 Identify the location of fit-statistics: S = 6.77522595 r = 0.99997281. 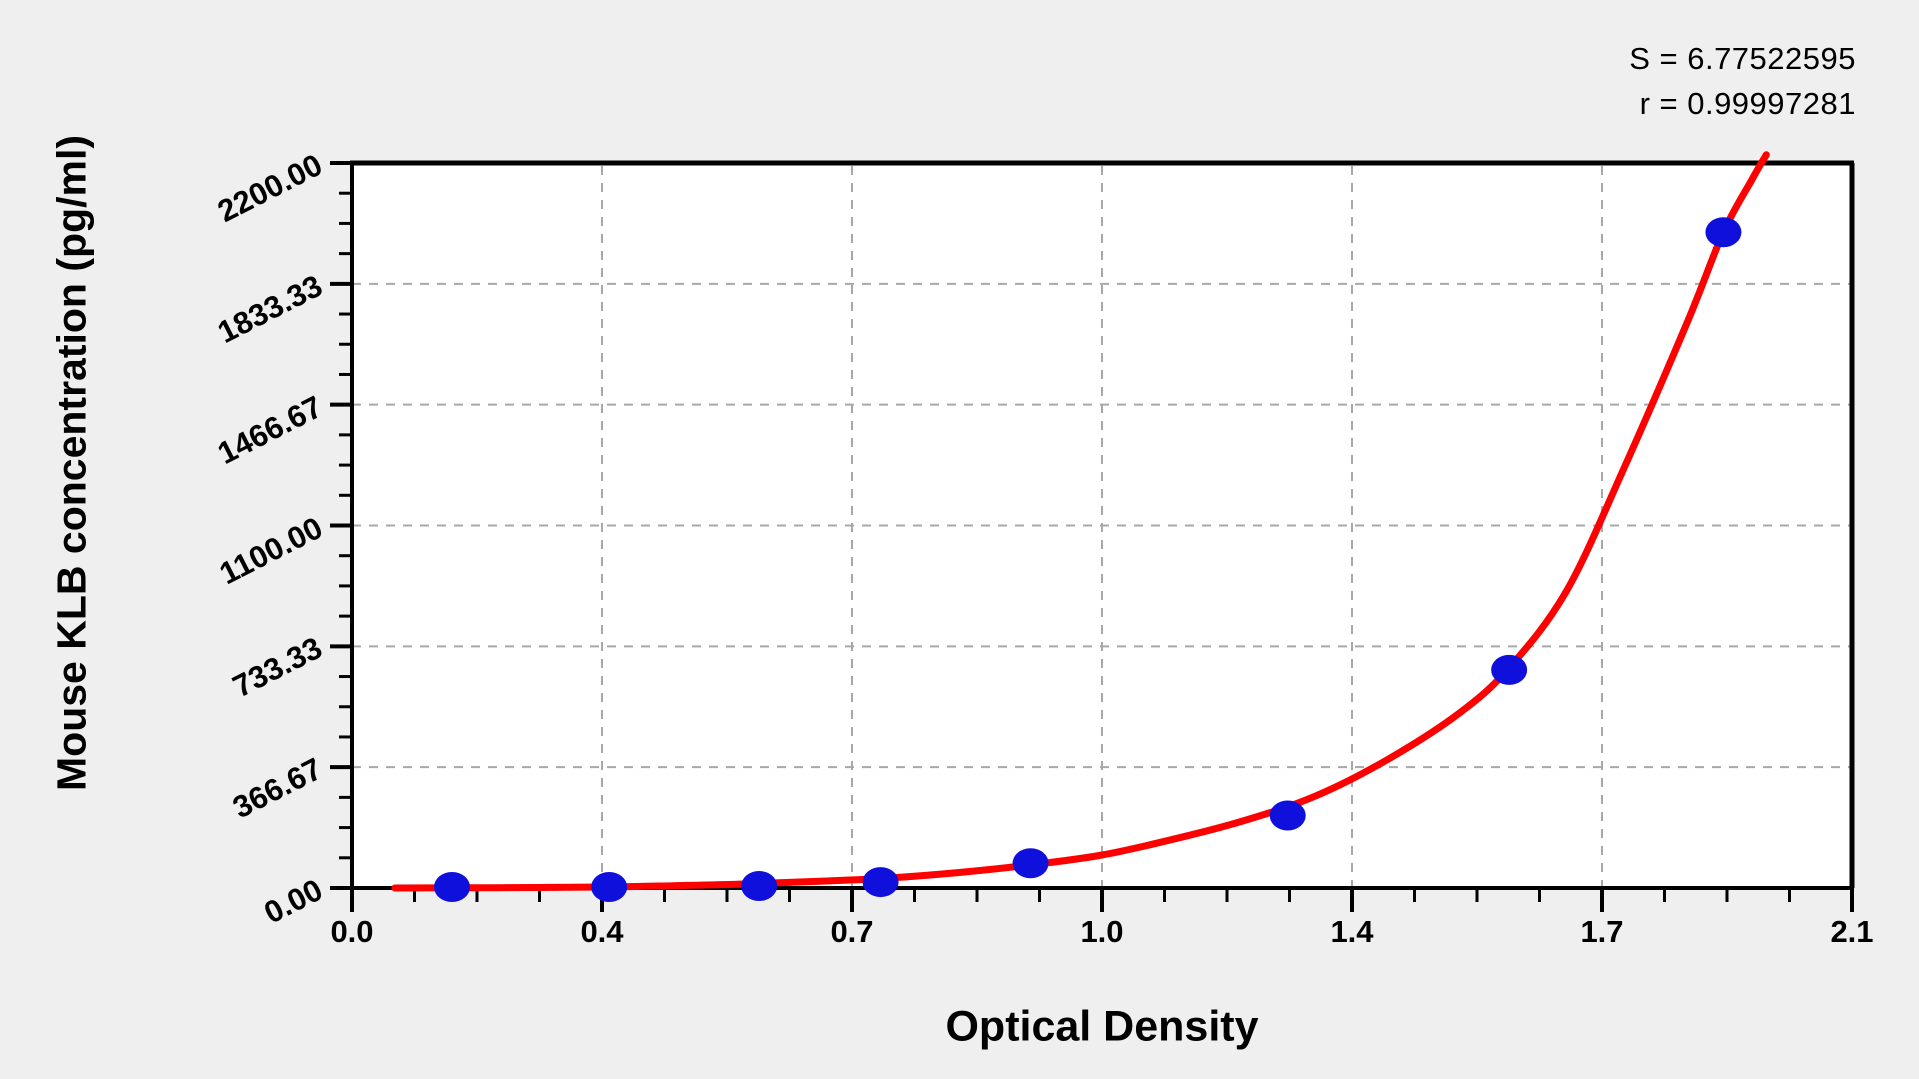
(1742, 81).